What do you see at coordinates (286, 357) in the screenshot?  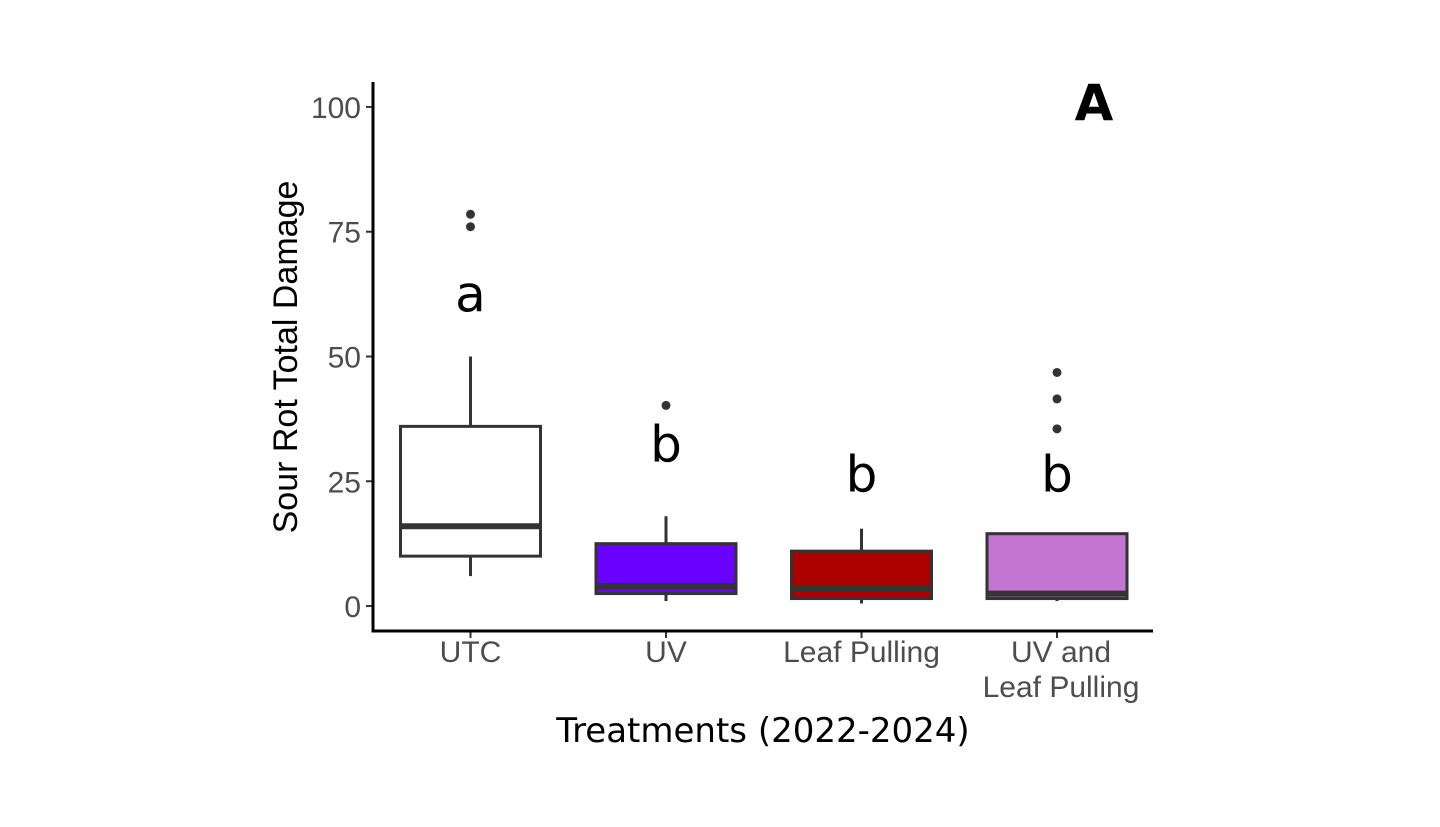 I see `y-axis-title: Sour Rot Total Damage` at bounding box center [286, 357].